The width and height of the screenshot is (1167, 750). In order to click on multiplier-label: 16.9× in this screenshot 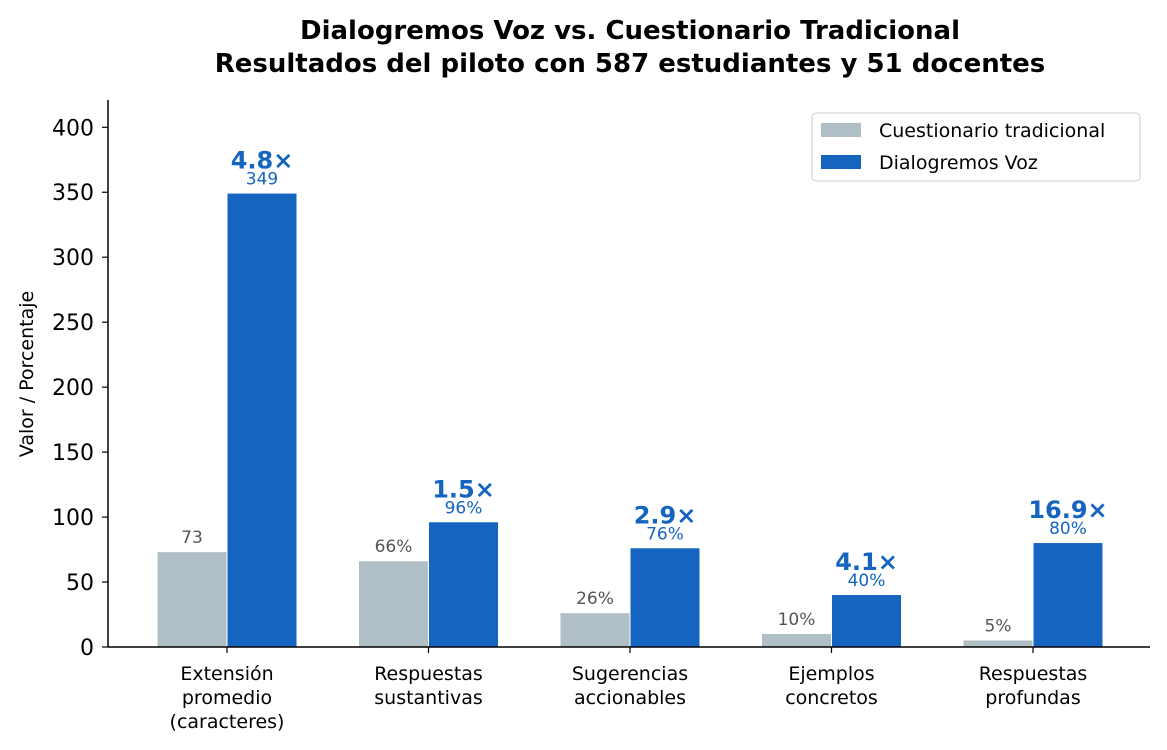, I will do `click(1067, 510)`.